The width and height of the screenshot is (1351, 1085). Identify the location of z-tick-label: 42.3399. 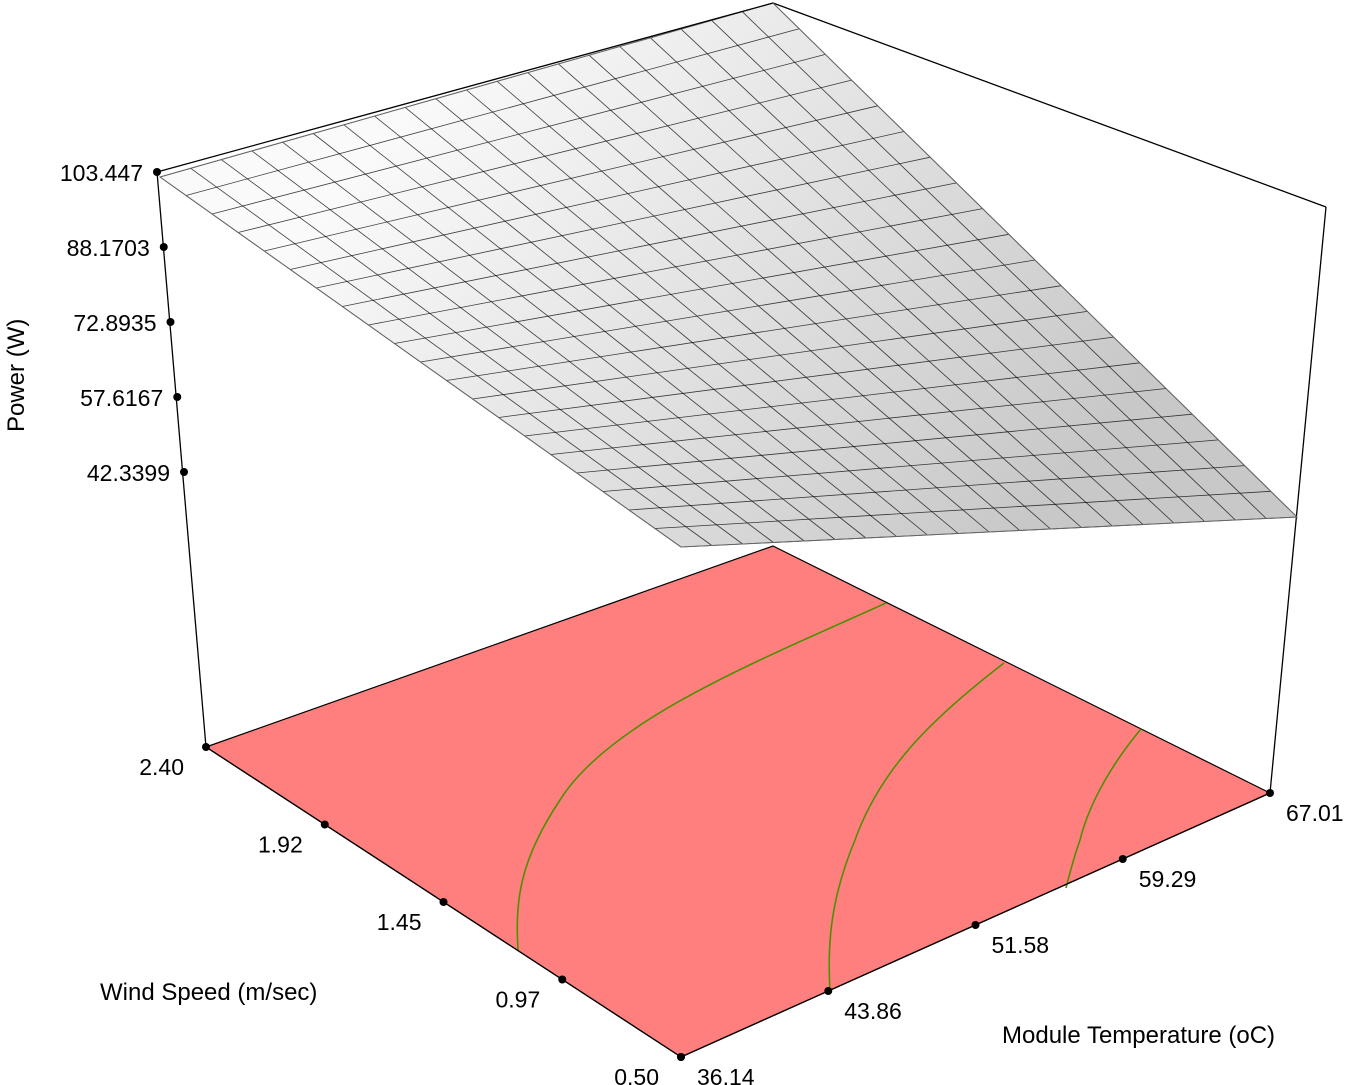
(128, 473).